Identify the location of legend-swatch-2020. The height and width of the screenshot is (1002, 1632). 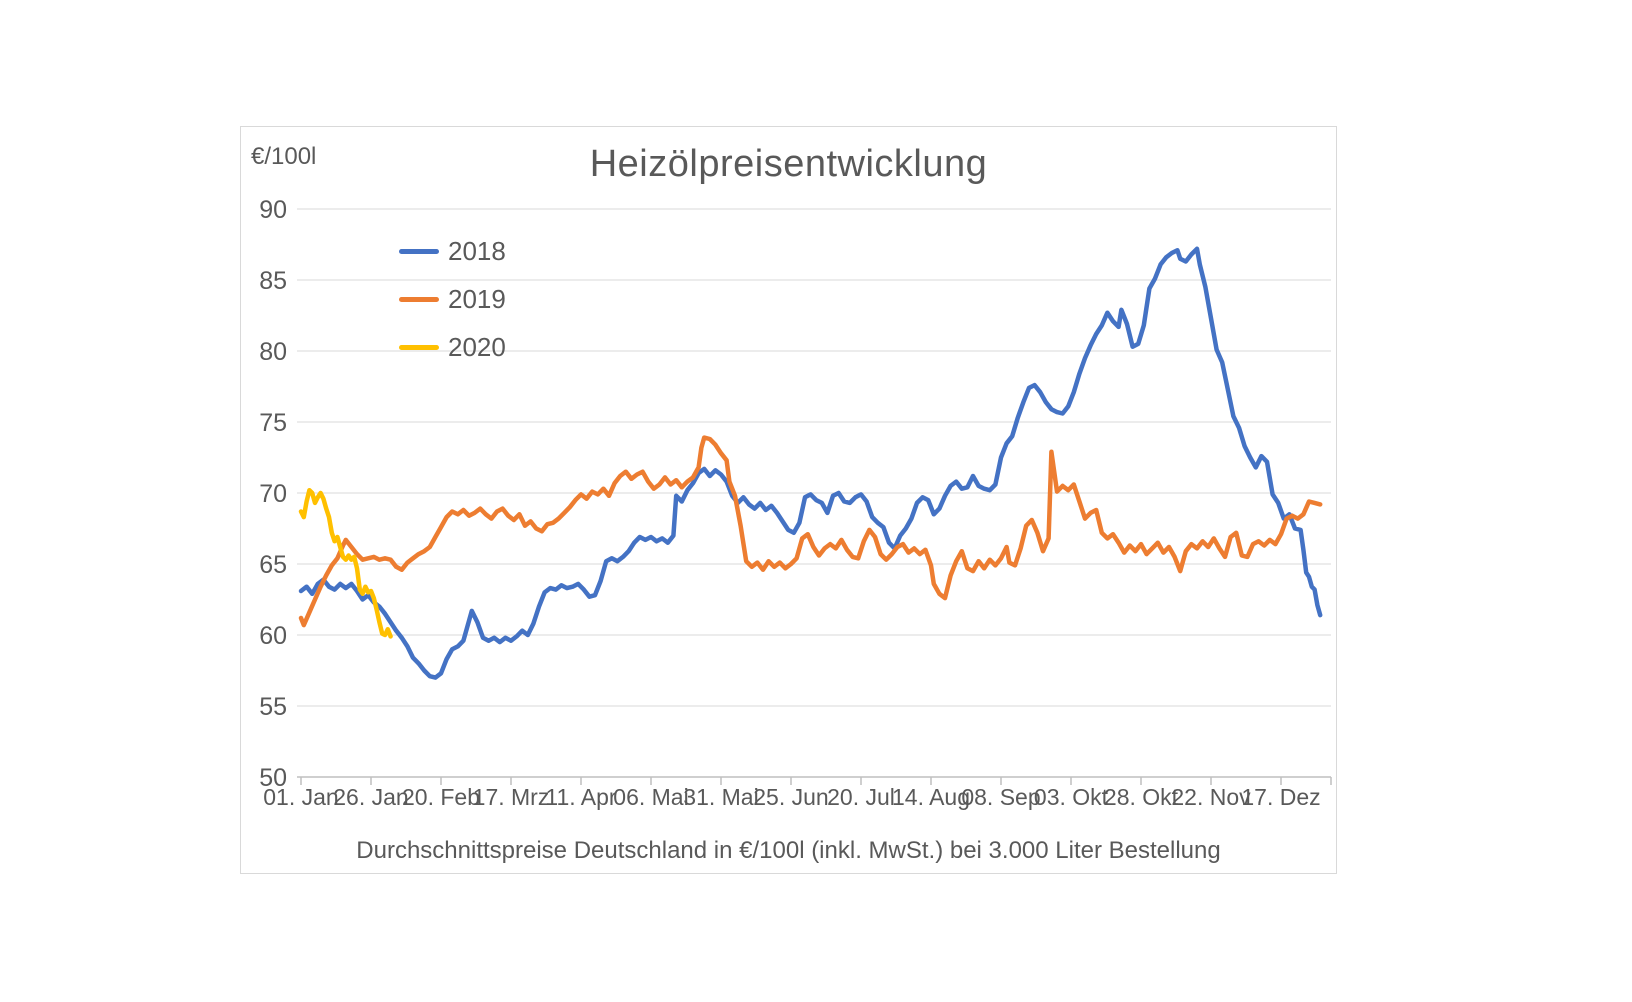
(419, 347).